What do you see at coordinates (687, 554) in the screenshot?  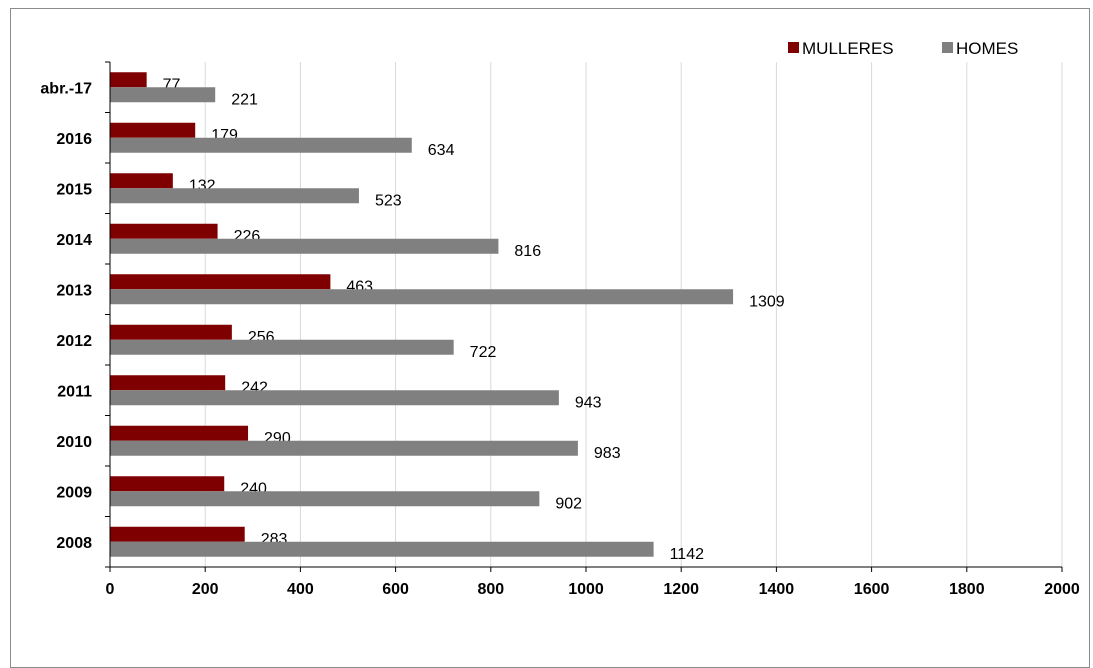 I see `data-label: 1142` at bounding box center [687, 554].